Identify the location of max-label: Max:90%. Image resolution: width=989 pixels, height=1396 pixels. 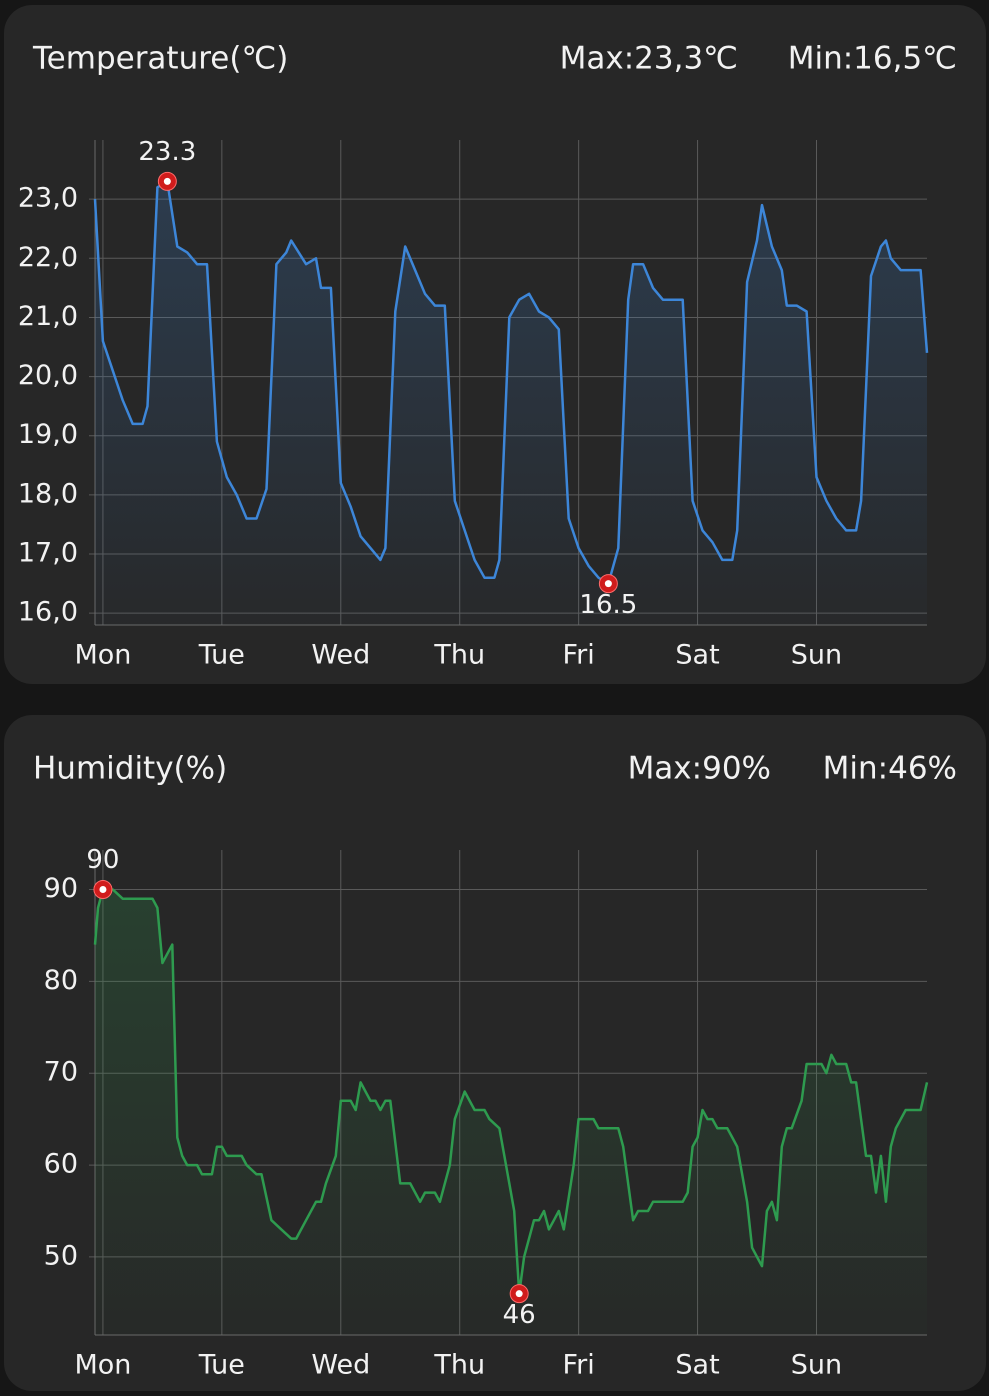
(699, 769).